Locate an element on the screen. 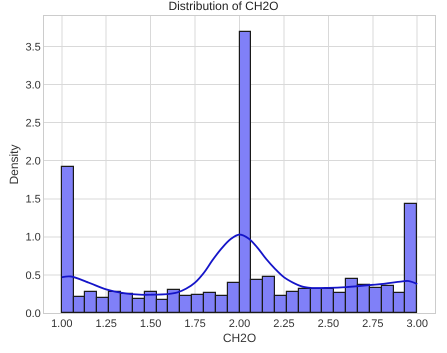  x-tick-label: 2.25 is located at coordinates (284, 324).